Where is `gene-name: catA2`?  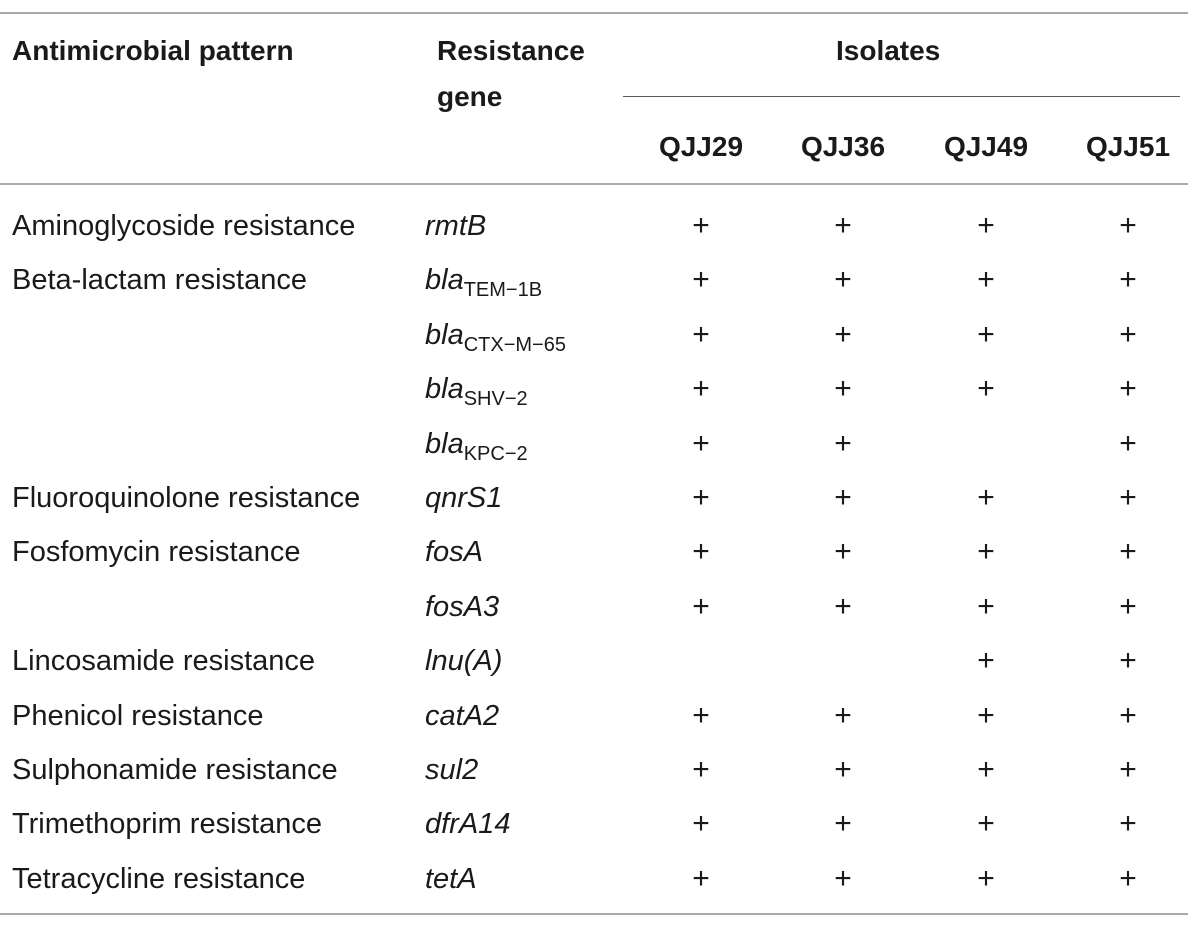
gene-name: catA2 is located at coordinates (462, 715).